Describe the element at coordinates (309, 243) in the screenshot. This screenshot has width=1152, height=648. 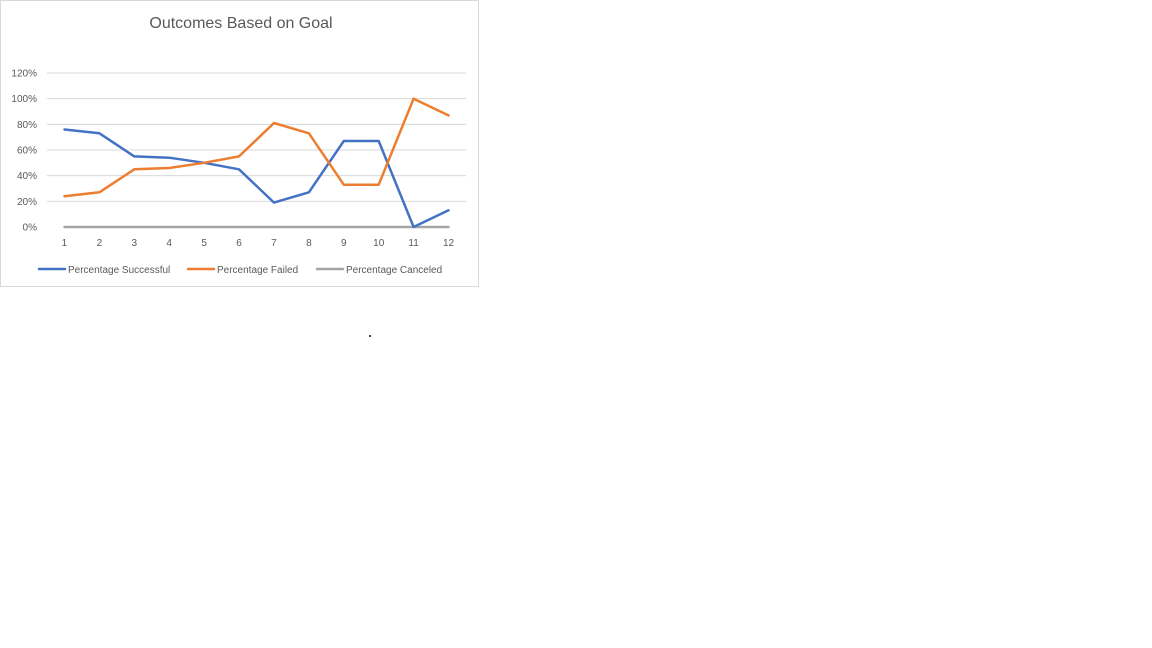
I see `x-tick-label: 8` at that location.